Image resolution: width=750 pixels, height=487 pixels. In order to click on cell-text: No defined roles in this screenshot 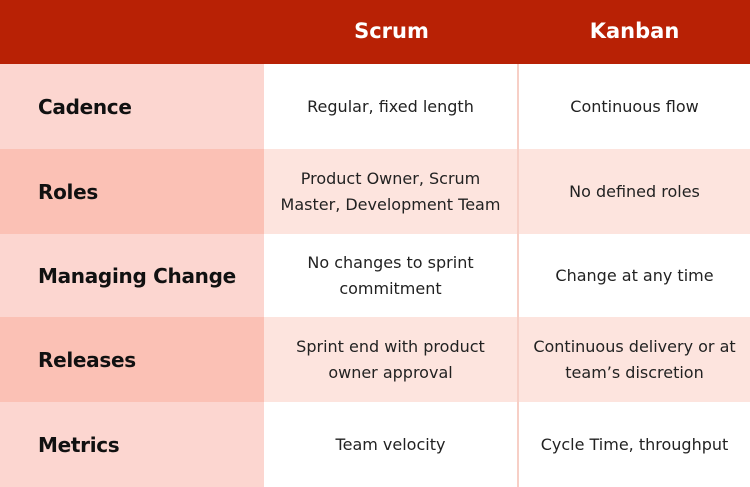, I will do `click(634, 191)`.